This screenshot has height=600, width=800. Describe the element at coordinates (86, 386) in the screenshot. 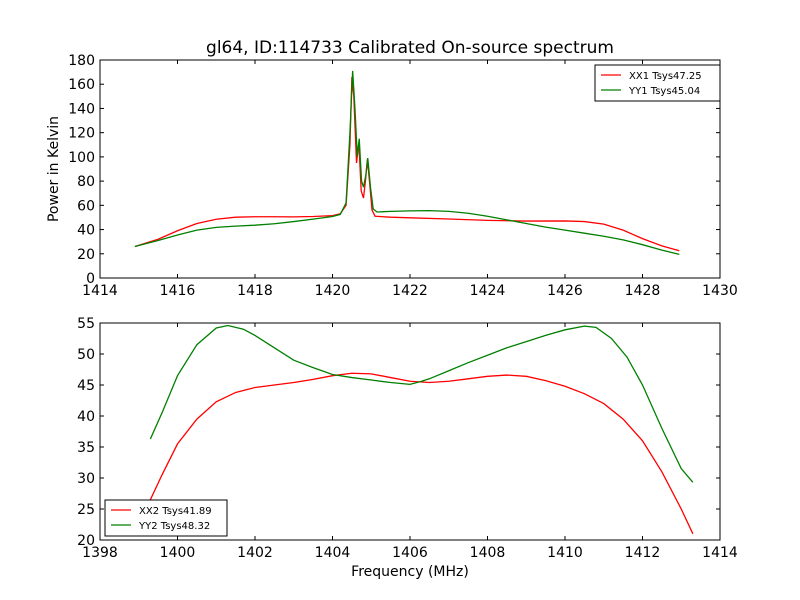

I see `y-tick-label-bottom: 45` at that location.